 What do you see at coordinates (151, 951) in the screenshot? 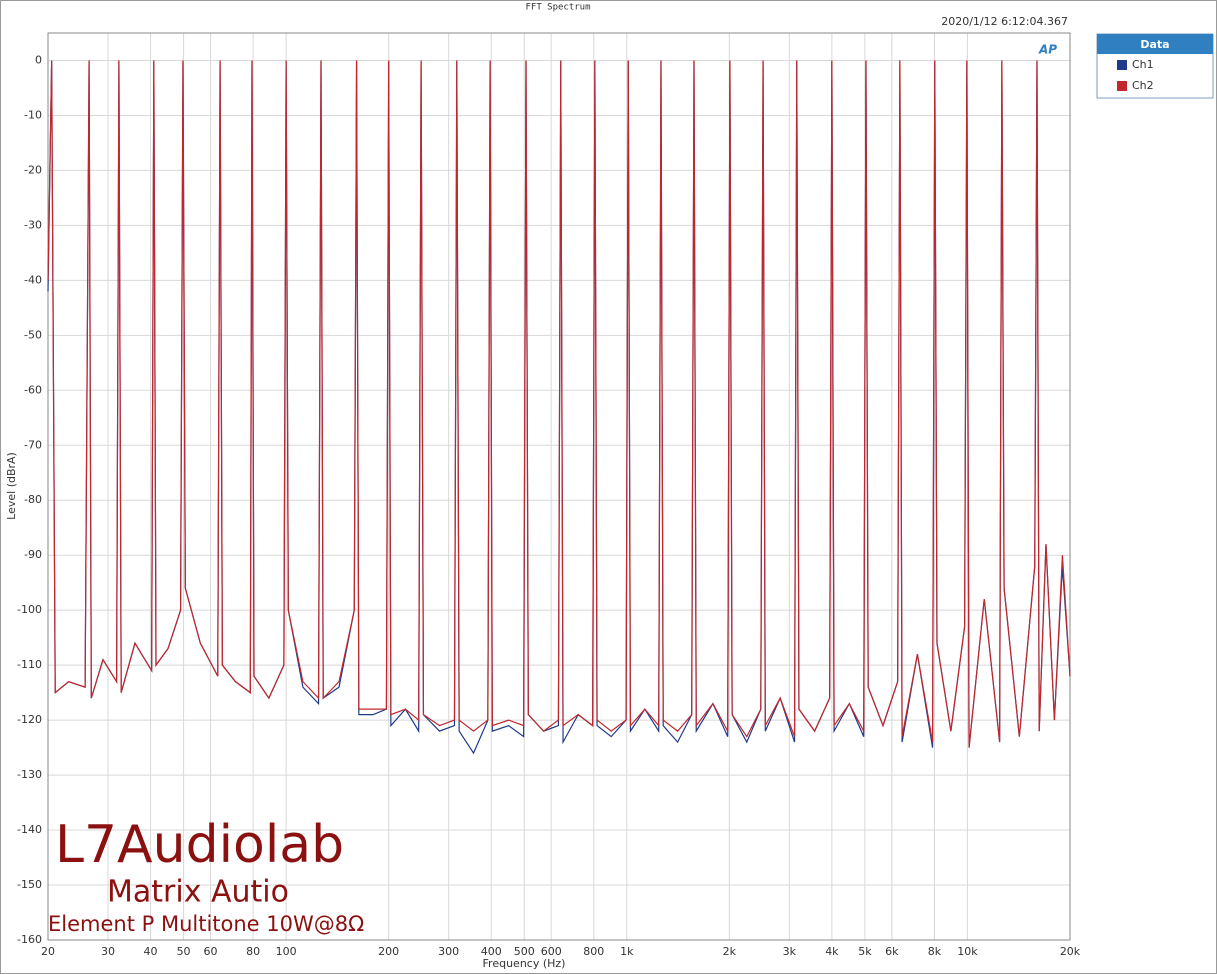
I see `x-tick-label: 40` at bounding box center [151, 951].